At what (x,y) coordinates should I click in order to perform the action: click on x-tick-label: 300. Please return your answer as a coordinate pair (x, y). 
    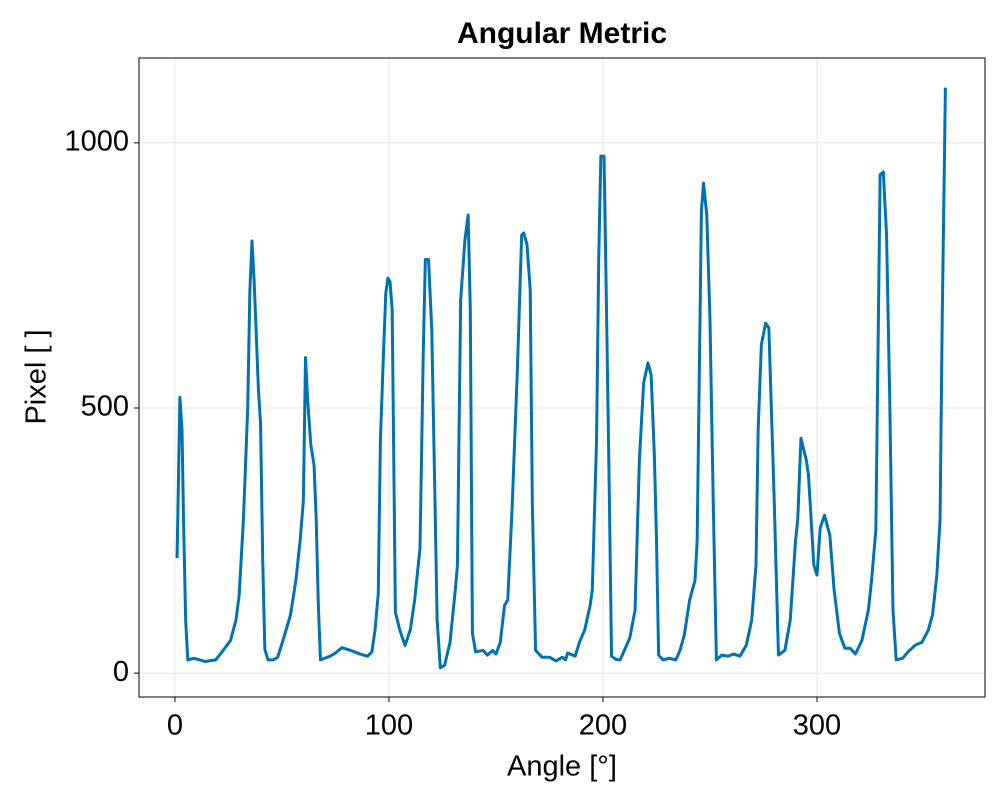
    Looking at the image, I should click on (817, 726).